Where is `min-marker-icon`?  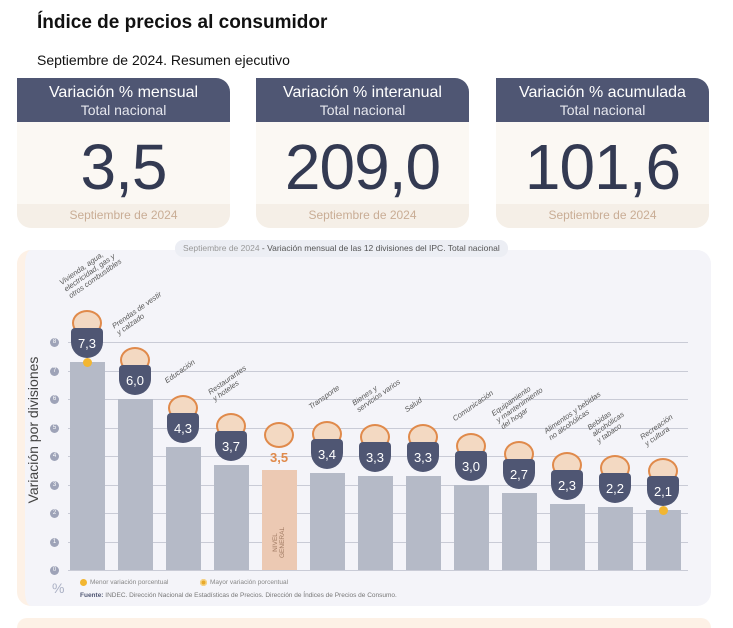
min-marker-icon is located at coordinates (83, 582).